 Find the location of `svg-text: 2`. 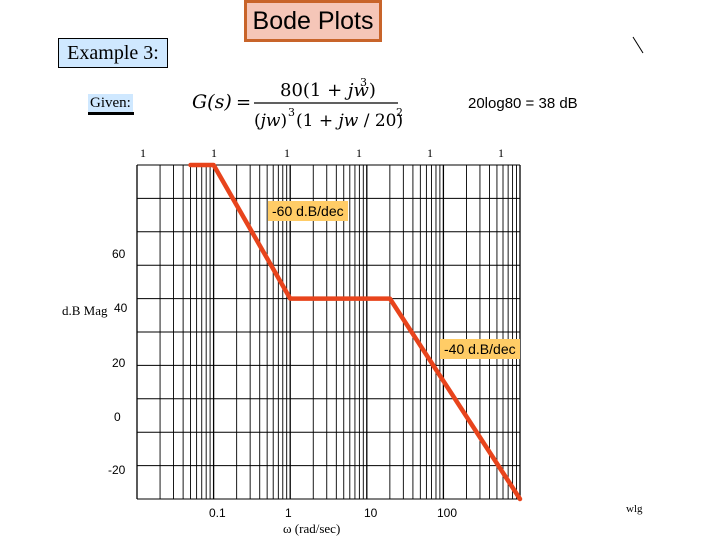

svg-text: 2 is located at coordinates (399, 112).